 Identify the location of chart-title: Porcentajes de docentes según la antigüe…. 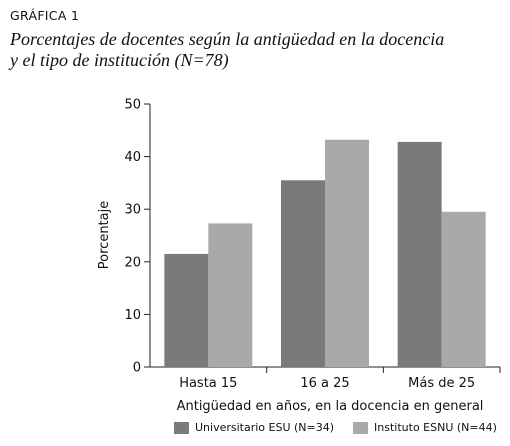
(250, 50).